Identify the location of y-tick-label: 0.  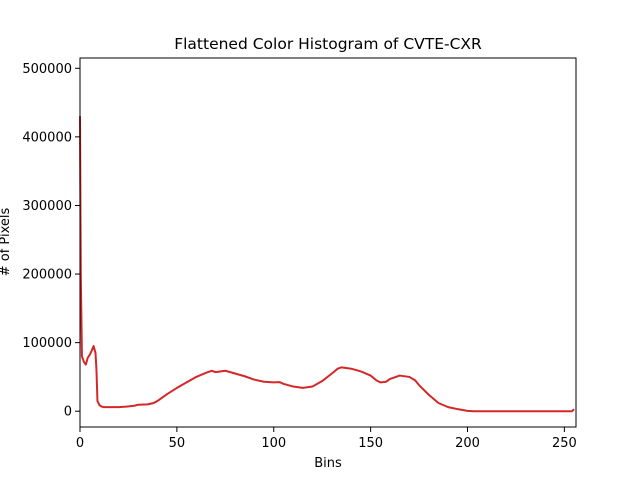
(68, 412).